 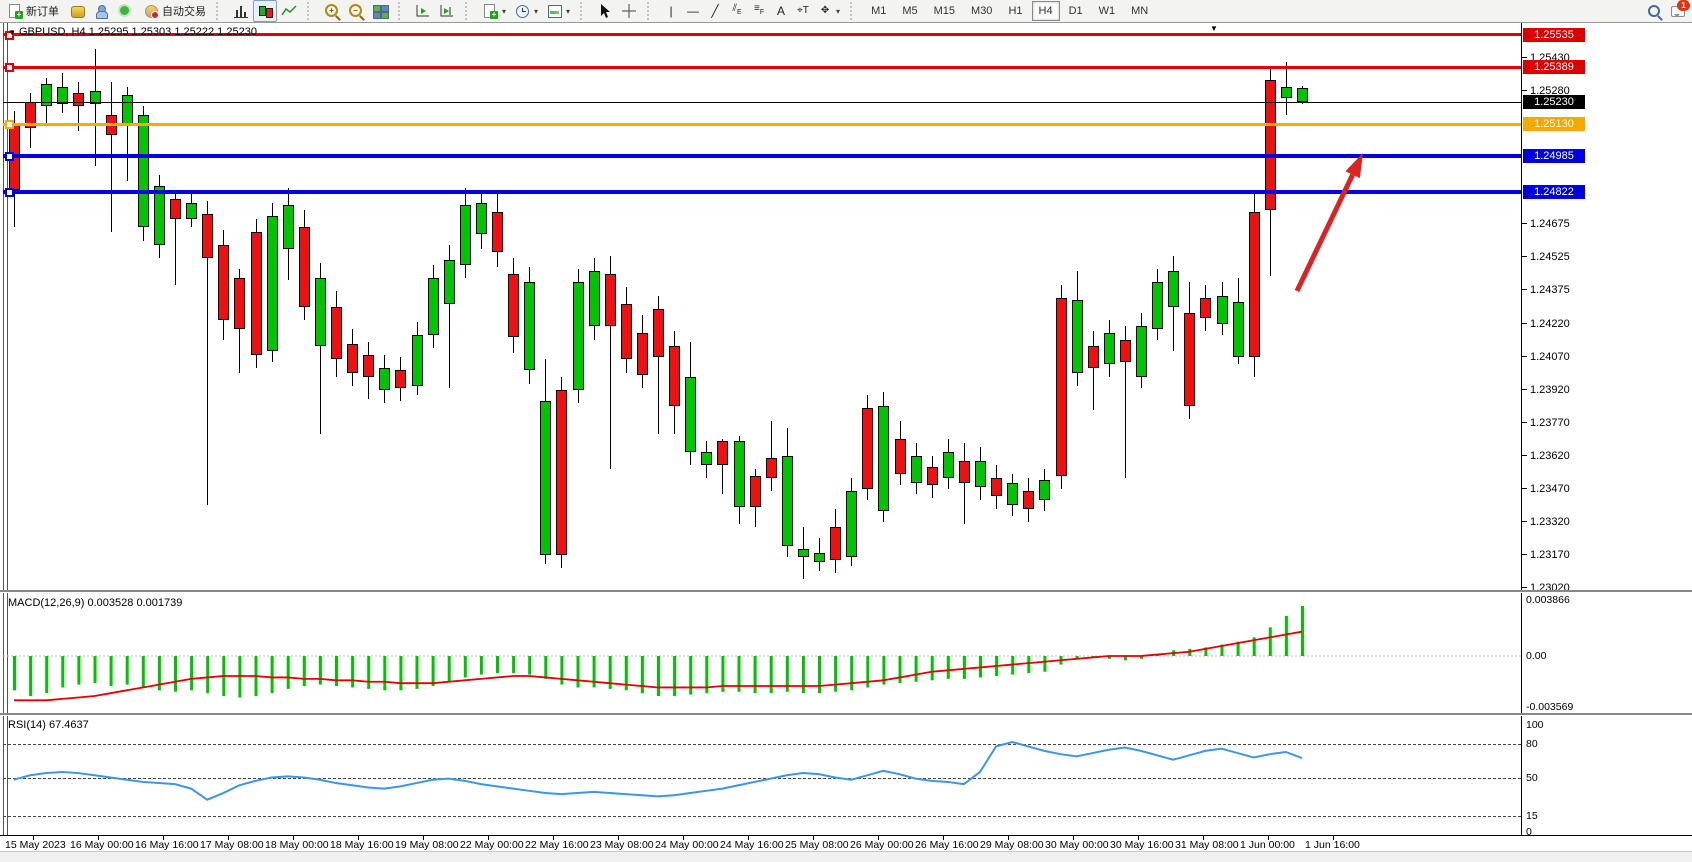 What do you see at coordinates (1077, 845) in the screenshot?
I see `time-label: 30 May 00:00` at bounding box center [1077, 845].